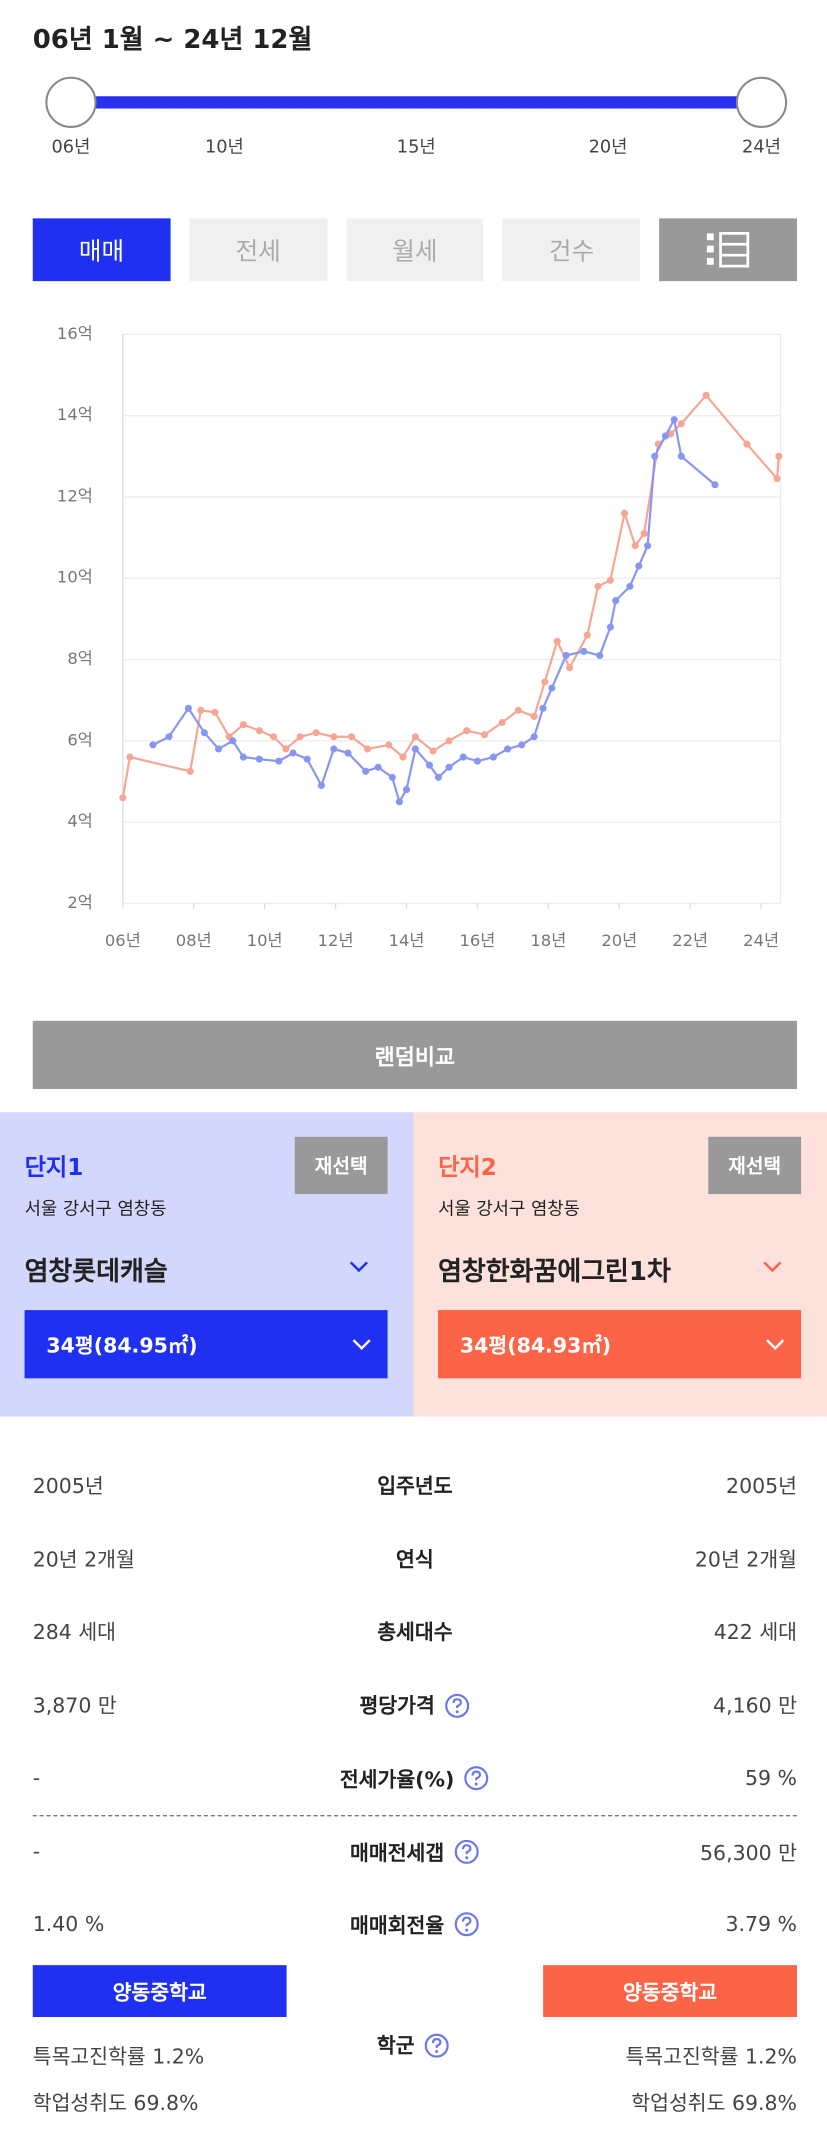 This screenshot has width=827, height=2140. Describe the element at coordinates (415, 1558) in the screenshot. I see `info-row: 20년 2개월 연식 20년 2개월` at that location.